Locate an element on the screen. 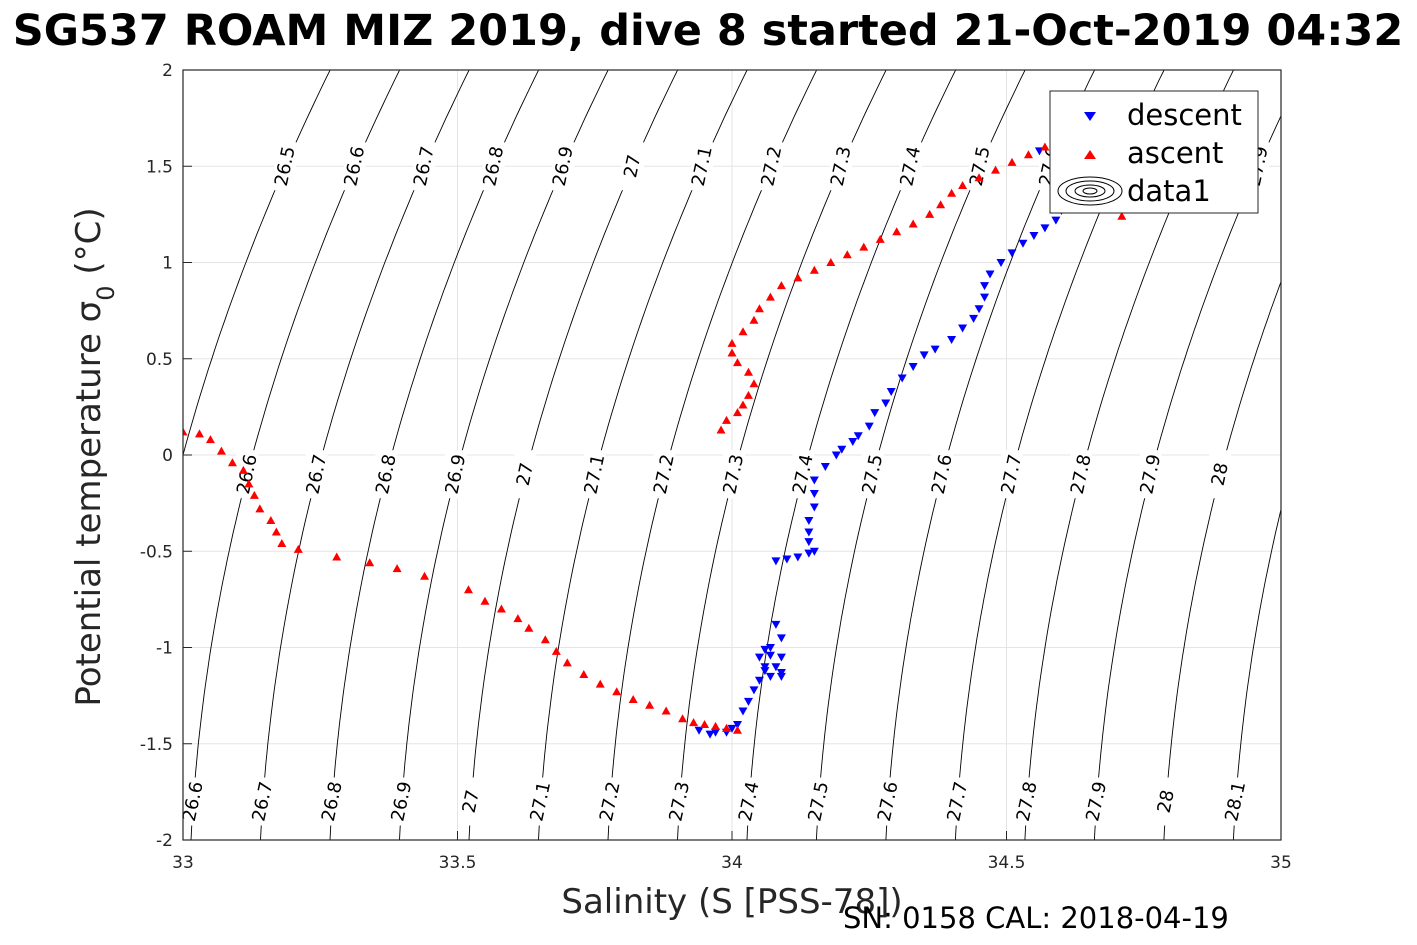  legend: descent ascent data1 is located at coordinates (1154, 152).